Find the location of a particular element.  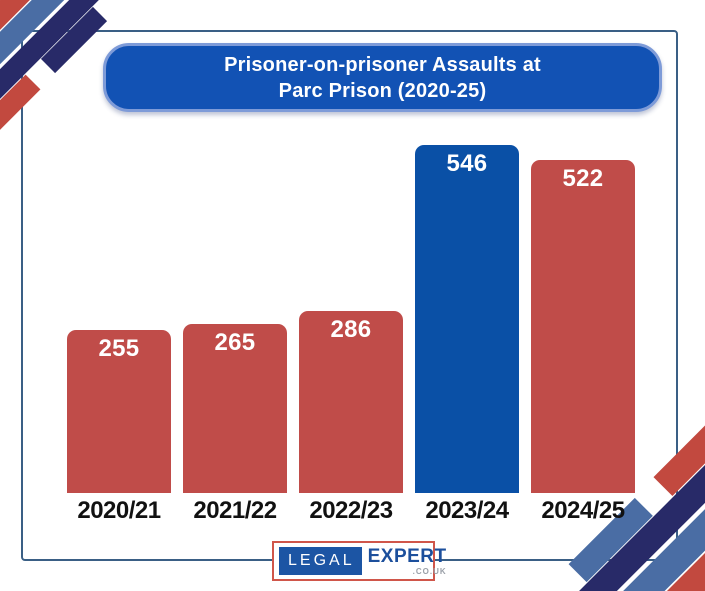

x-axis-label: 2023/24 is located at coordinates (467, 510).